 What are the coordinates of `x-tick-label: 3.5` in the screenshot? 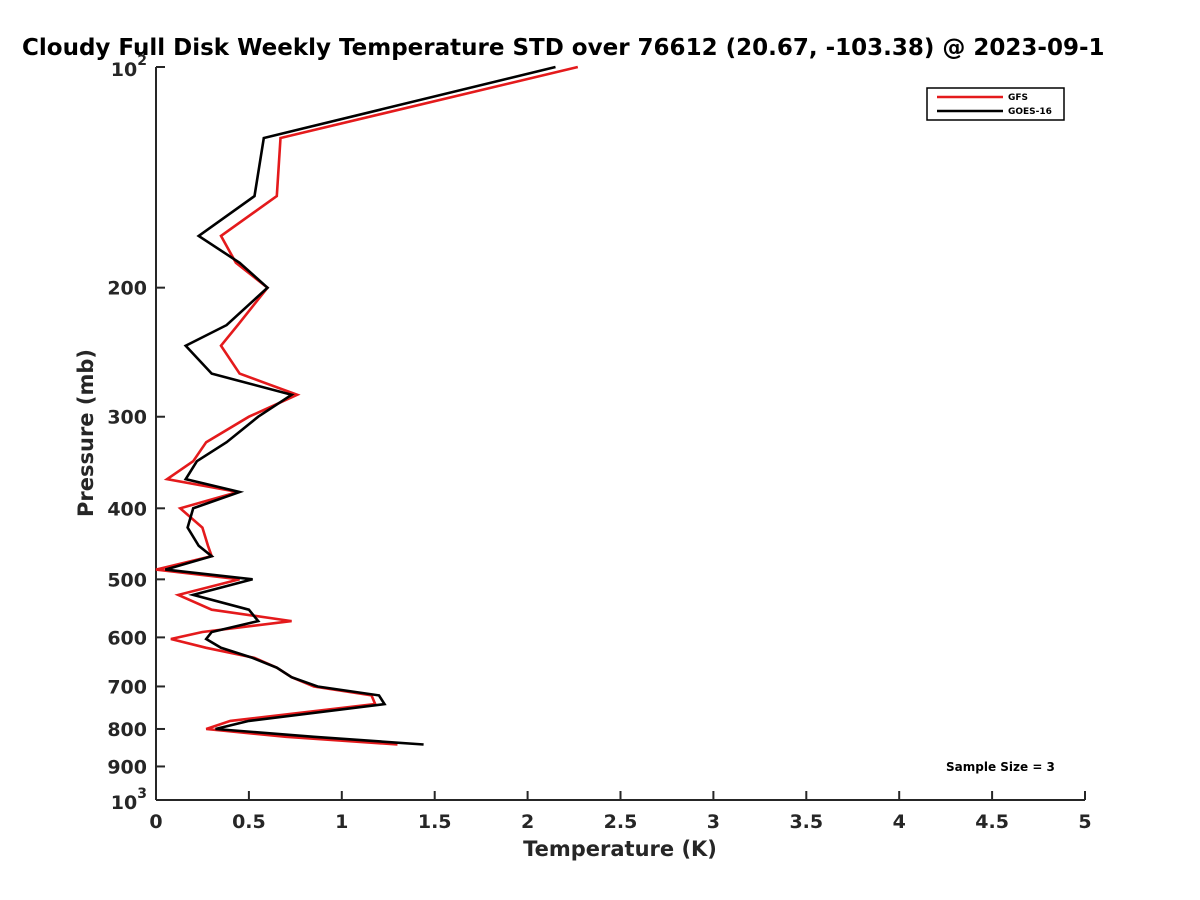 It's located at (806, 822).